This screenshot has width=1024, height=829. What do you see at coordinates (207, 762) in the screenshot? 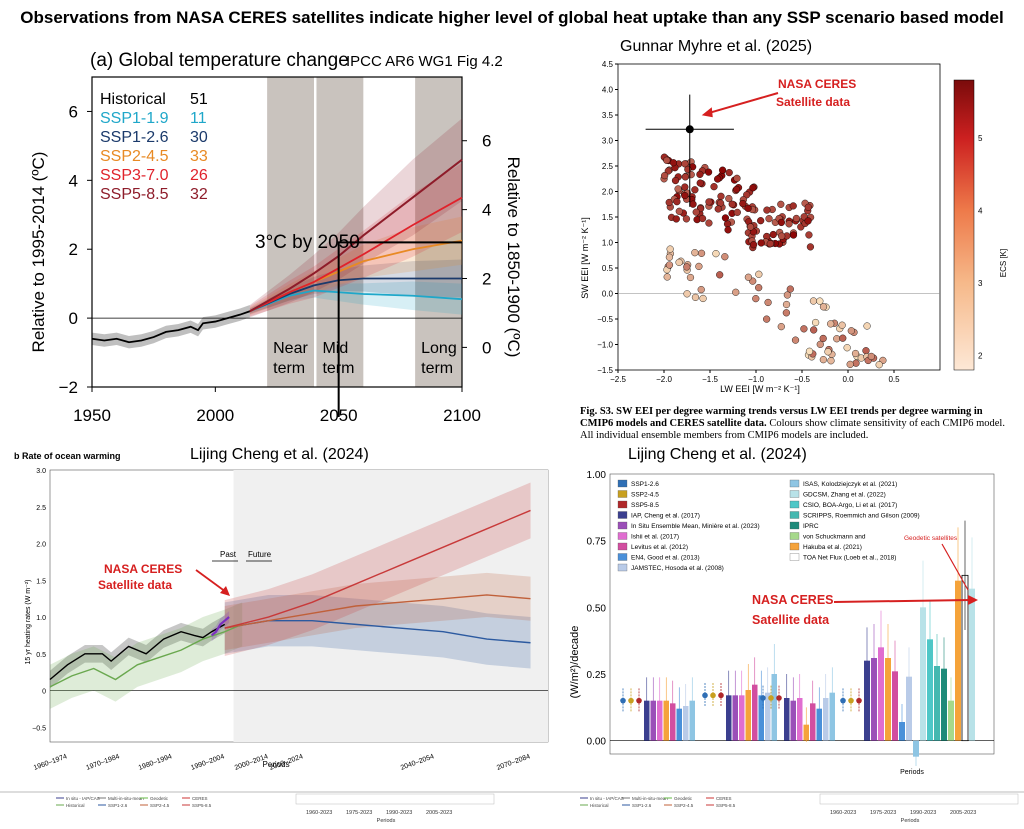
I see `panel-b-xtick-label: 1990–2004` at bounding box center [207, 762].